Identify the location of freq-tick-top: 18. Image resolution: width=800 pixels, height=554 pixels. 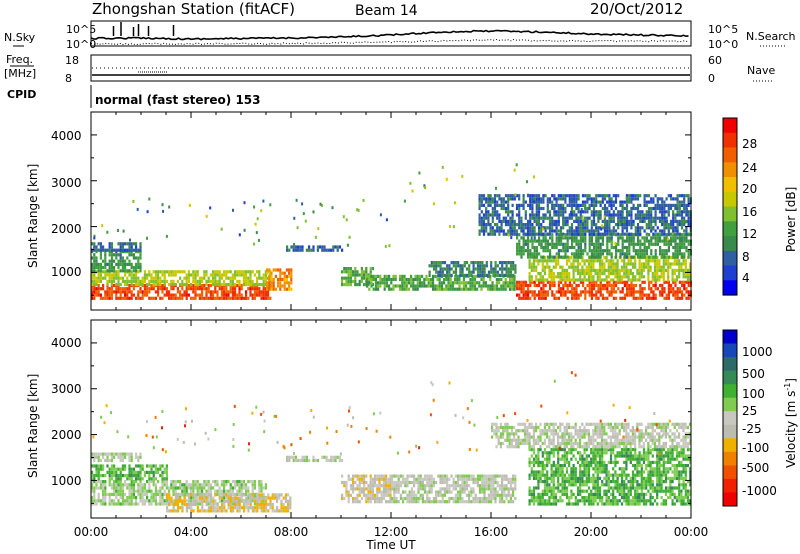
(72, 60).